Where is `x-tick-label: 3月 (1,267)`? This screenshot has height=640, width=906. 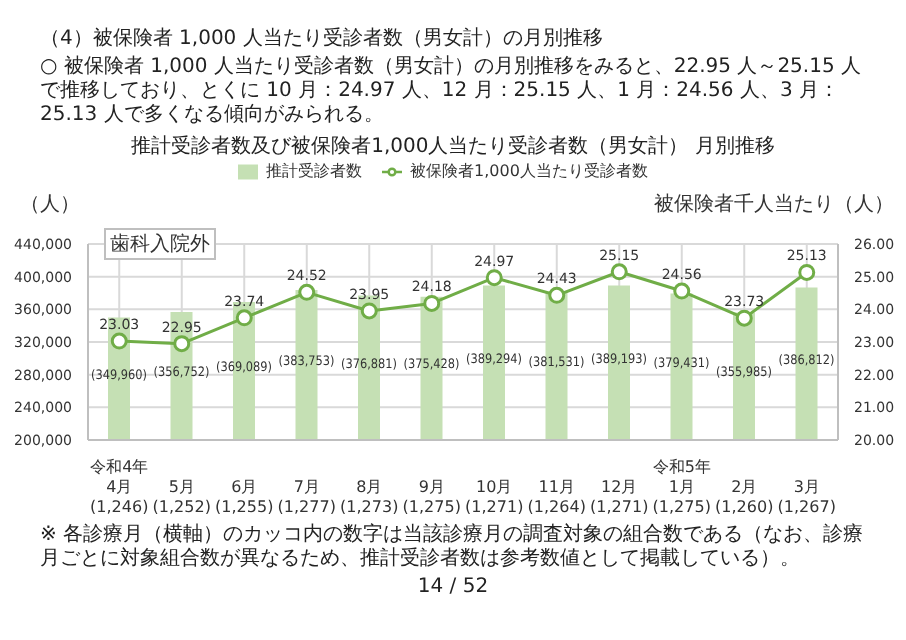 x-tick-label: 3月 (1,267) is located at coordinates (806, 497).